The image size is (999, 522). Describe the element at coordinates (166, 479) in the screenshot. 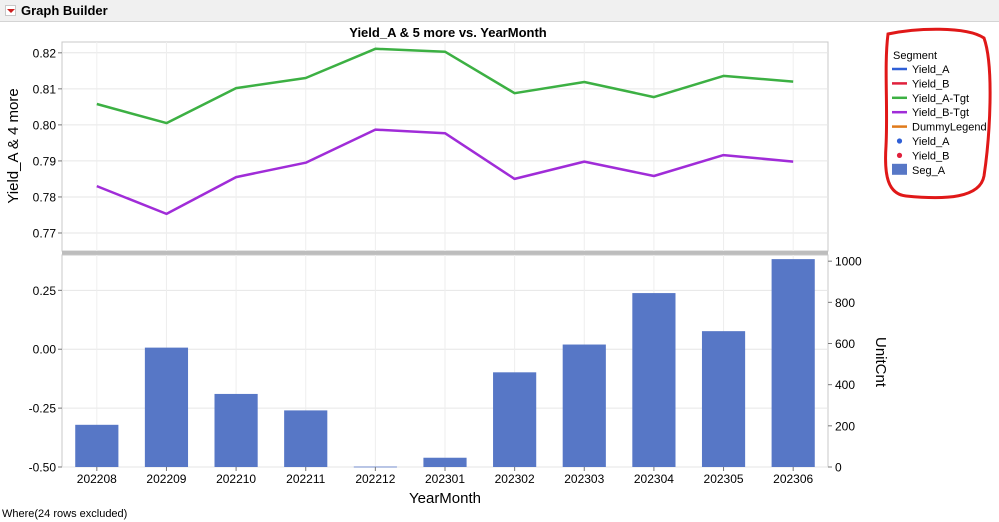

I see `x-tick-label: 202209` at that location.